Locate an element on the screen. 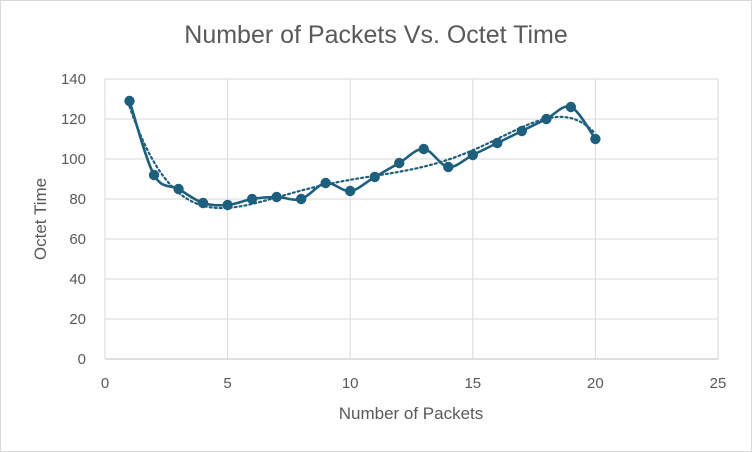 This screenshot has height=452, width=752. trendline is located at coordinates (362, 157).